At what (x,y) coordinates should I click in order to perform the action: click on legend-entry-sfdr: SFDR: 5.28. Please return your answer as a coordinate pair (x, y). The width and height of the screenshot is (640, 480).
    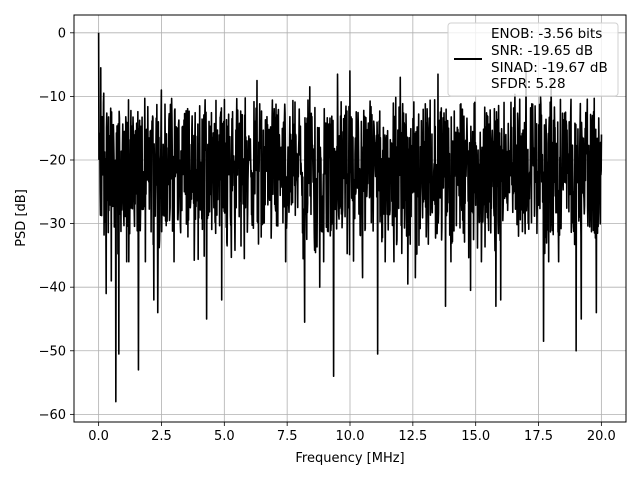
    Looking at the image, I should click on (528, 84).